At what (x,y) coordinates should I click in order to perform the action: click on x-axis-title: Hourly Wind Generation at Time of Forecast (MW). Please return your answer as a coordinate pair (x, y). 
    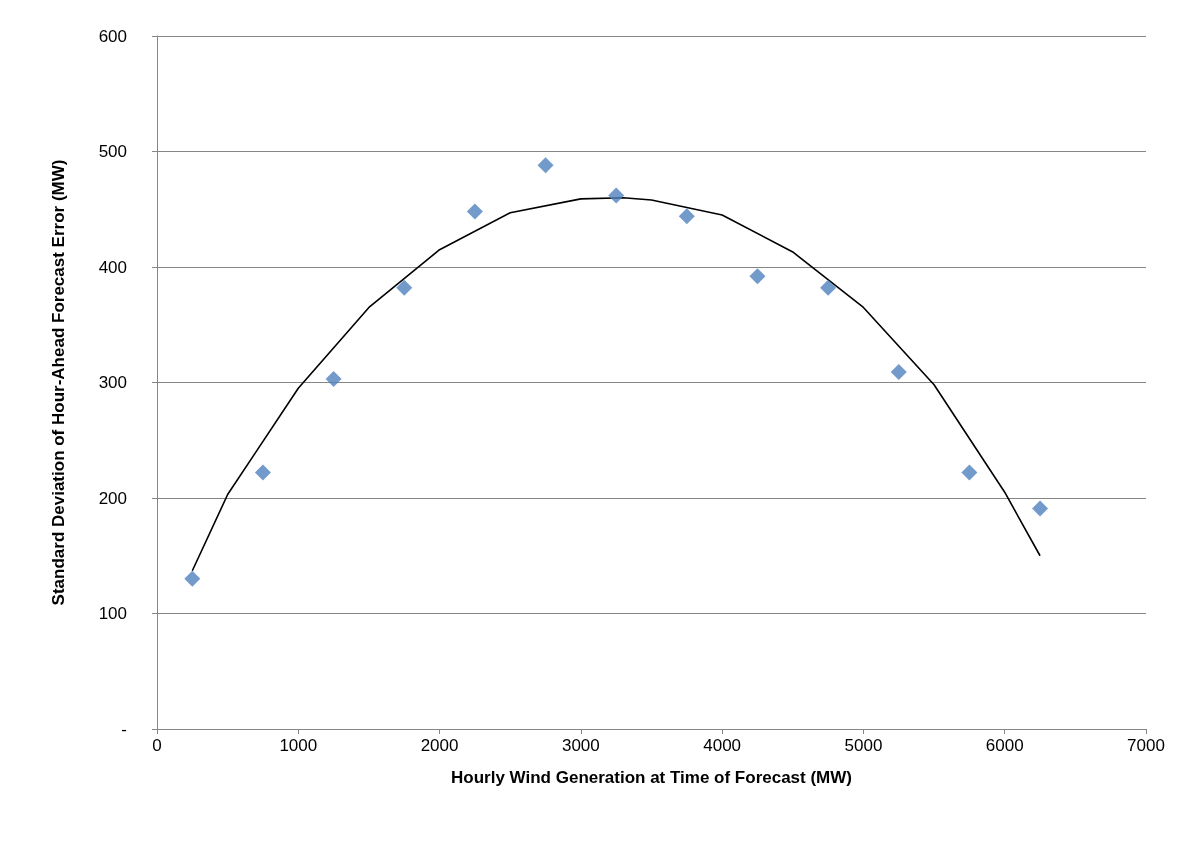
    Looking at the image, I should click on (651, 777).